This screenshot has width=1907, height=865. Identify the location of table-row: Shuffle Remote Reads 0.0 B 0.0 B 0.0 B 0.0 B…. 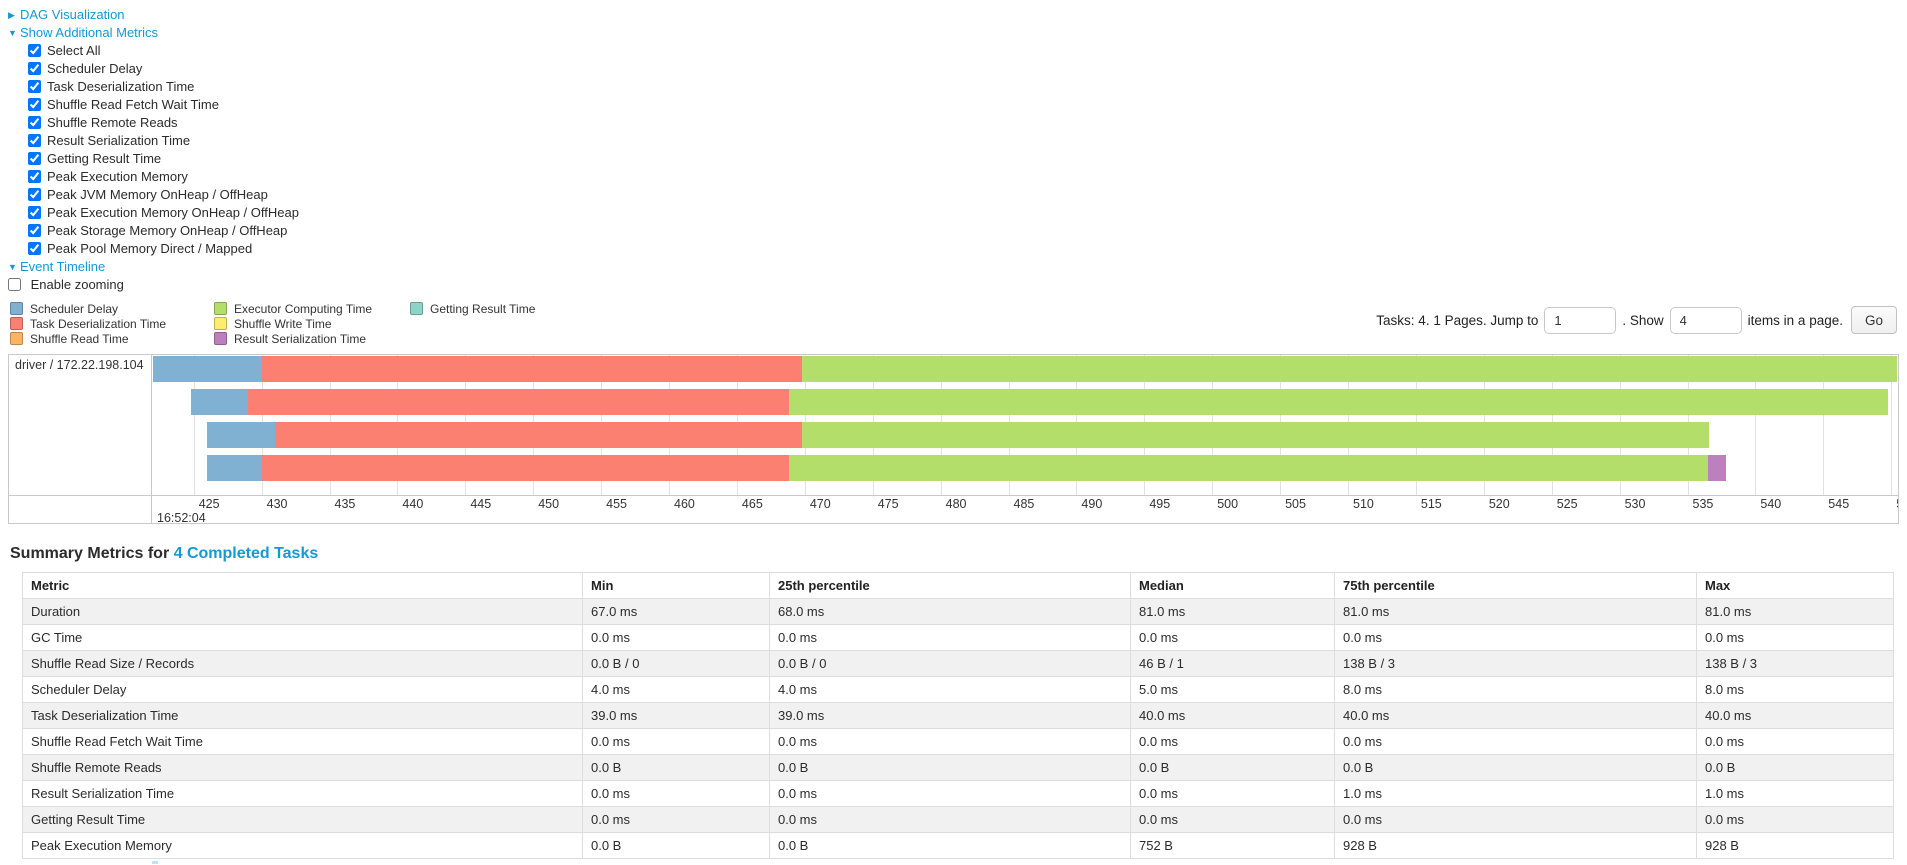
(958, 767).